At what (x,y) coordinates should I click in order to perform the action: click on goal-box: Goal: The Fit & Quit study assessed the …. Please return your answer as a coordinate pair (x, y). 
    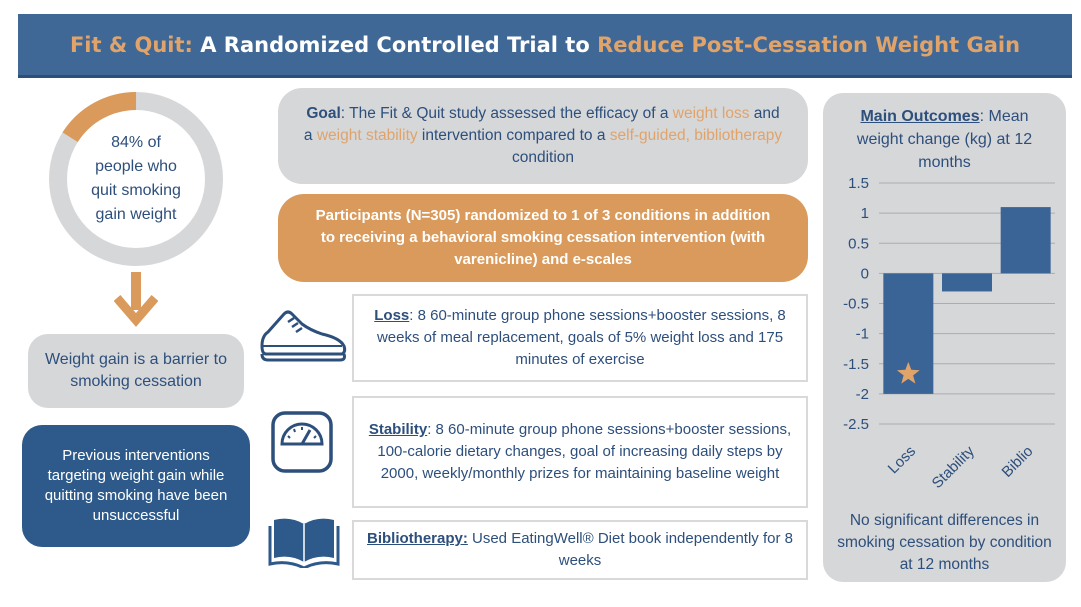
    Looking at the image, I should click on (543, 136).